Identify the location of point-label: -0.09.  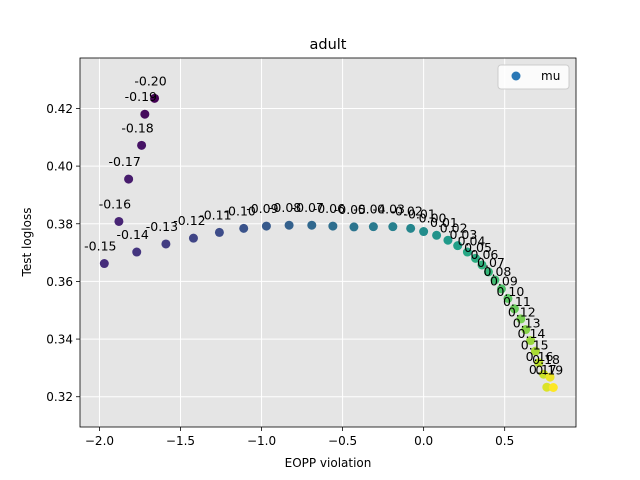
(262, 208).